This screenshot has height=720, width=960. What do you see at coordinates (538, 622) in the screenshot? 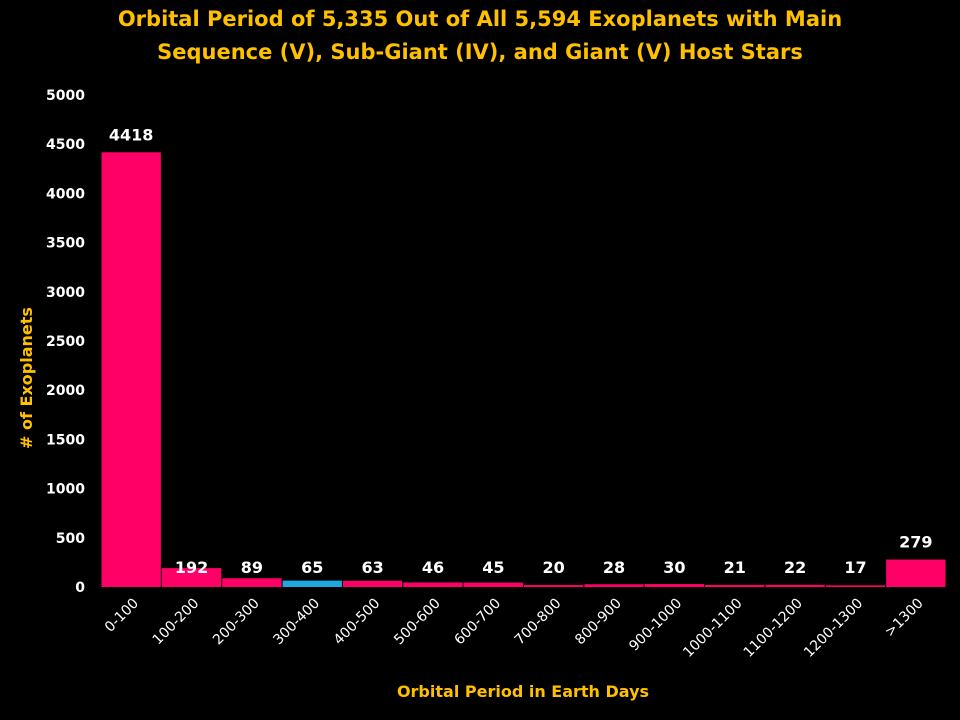
I see `x-tick-label: 700-800` at bounding box center [538, 622].